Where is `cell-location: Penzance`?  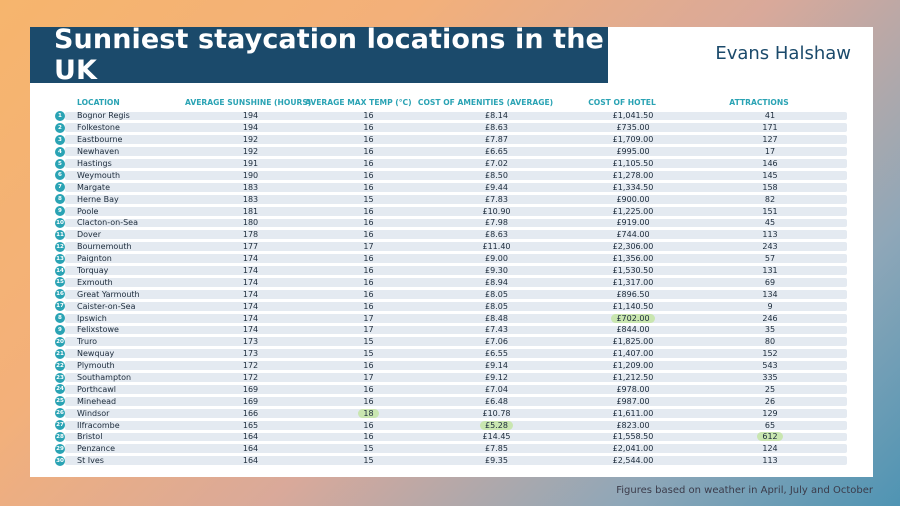
cell-location: Penzance is located at coordinates (96, 449).